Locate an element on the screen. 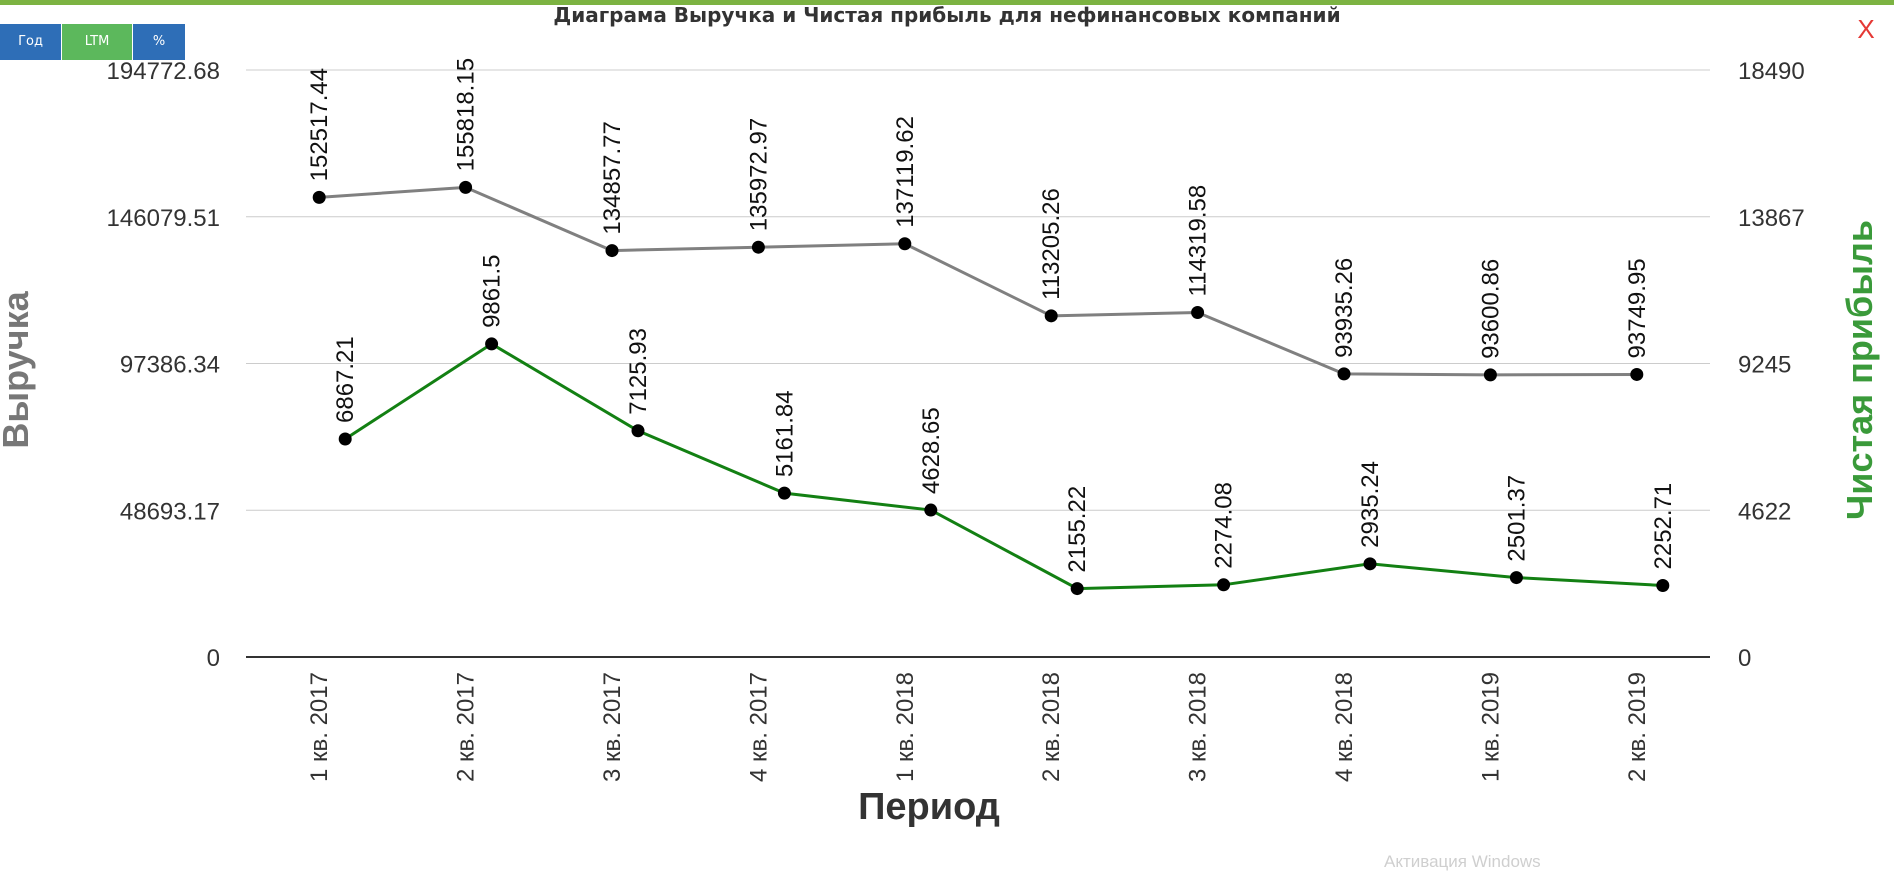  revenue-data-label: 134857.77 is located at coordinates (612, 177).